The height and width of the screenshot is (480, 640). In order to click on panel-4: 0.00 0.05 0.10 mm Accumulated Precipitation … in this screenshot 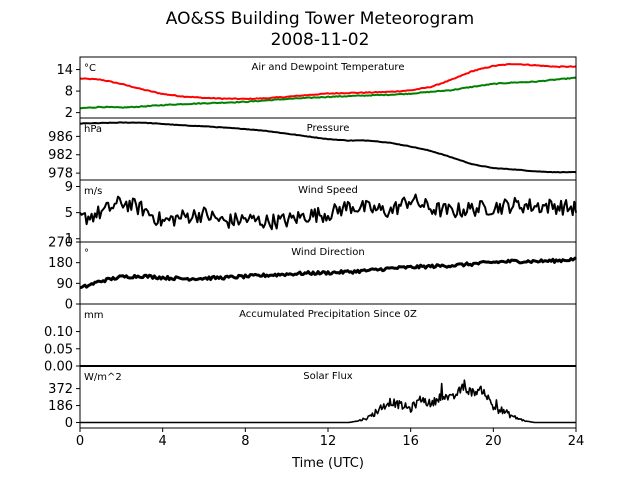, I will do `click(310, 339)`.